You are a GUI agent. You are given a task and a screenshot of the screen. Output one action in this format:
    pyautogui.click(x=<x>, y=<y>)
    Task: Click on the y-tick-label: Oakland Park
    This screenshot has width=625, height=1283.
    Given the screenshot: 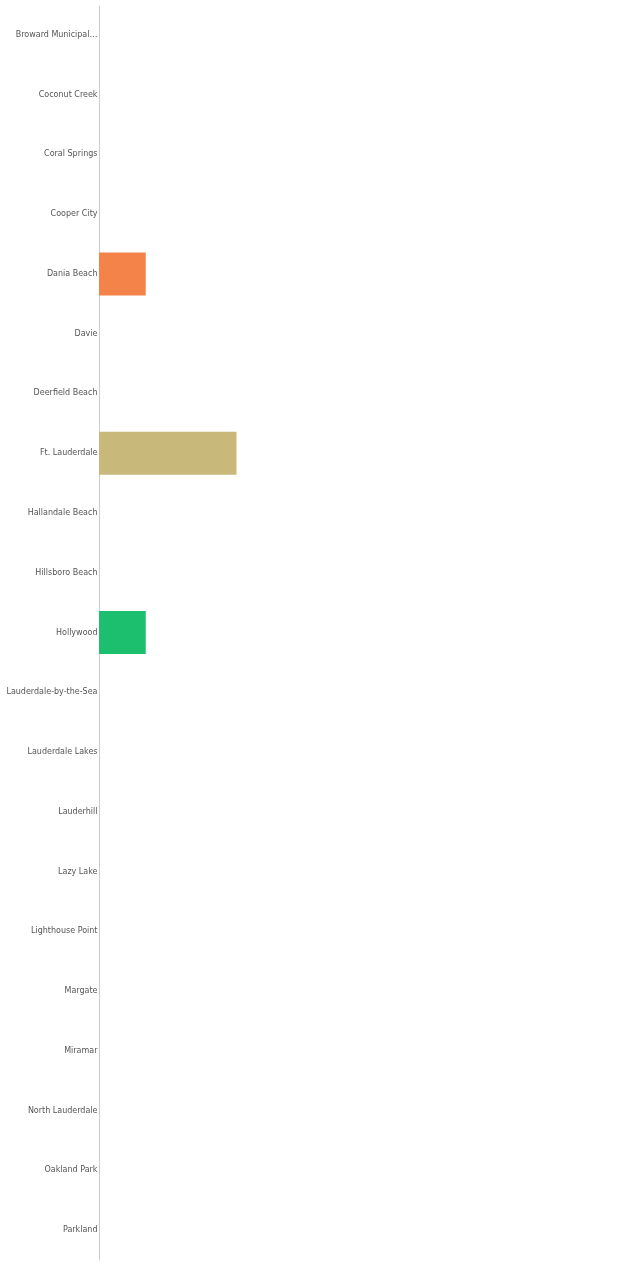 What is the action you would take?
    pyautogui.click(x=71, y=1170)
    